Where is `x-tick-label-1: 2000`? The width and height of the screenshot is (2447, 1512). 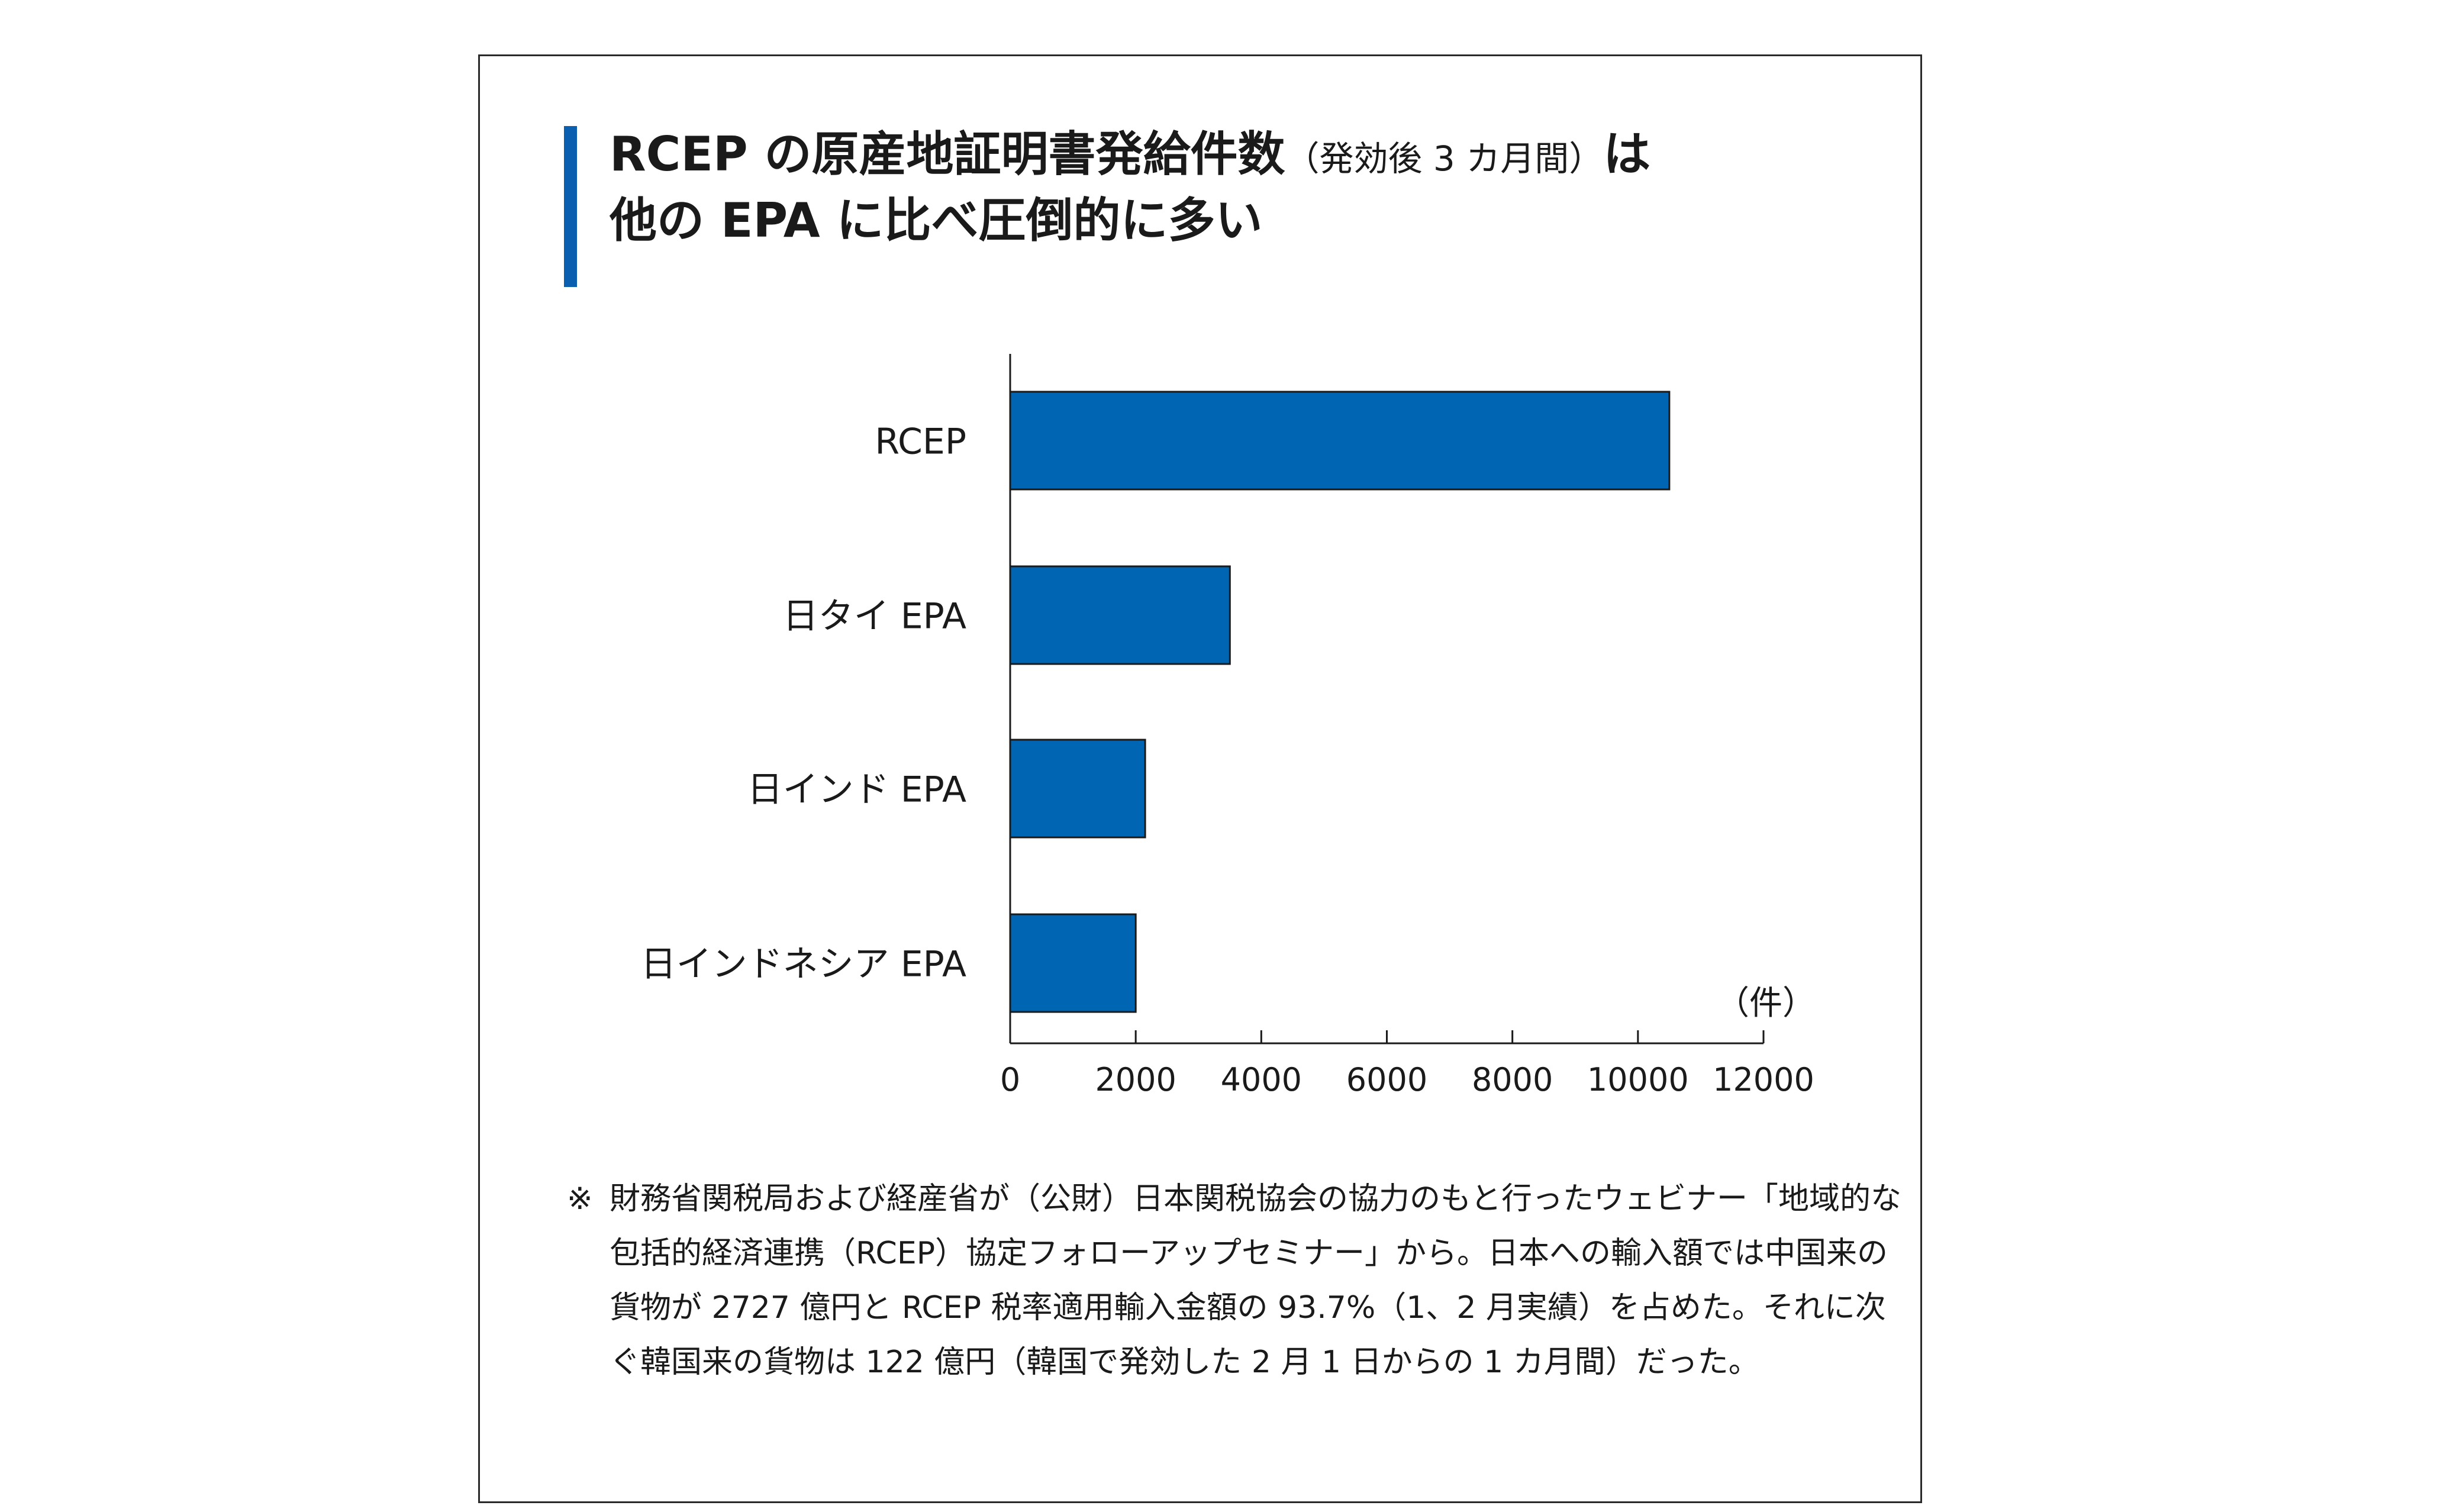
x-tick-label-1: 2000 is located at coordinates (1135, 1079).